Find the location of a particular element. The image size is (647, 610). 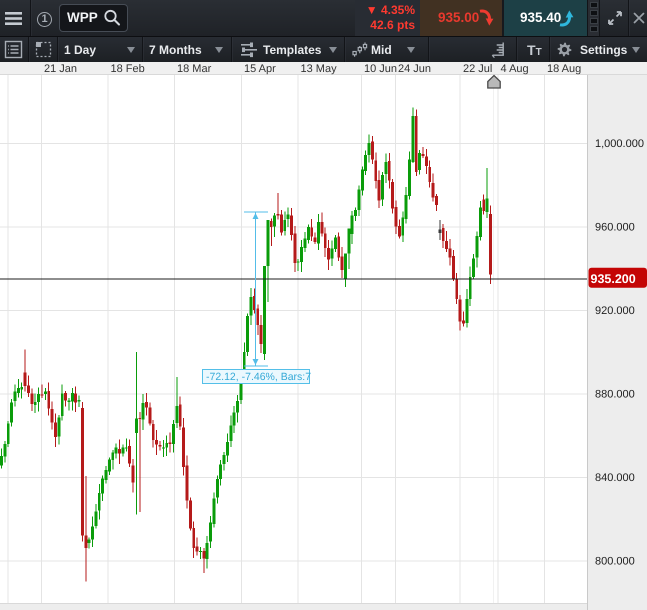

svg-text: 935.200 is located at coordinates (613, 279).